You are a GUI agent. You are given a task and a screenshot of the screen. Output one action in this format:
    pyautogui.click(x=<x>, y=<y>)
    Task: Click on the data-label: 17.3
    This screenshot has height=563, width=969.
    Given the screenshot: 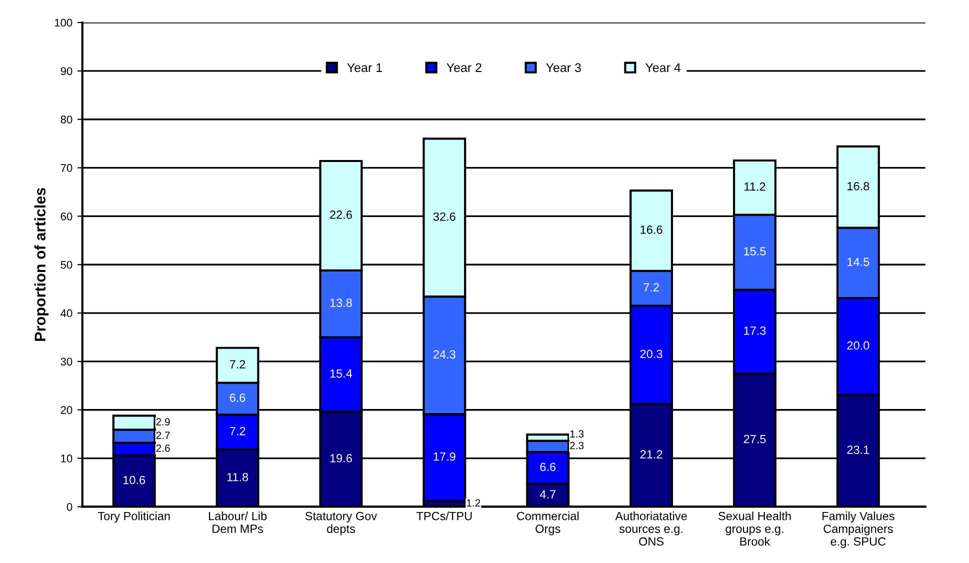 What is the action you would take?
    pyautogui.click(x=755, y=330)
    